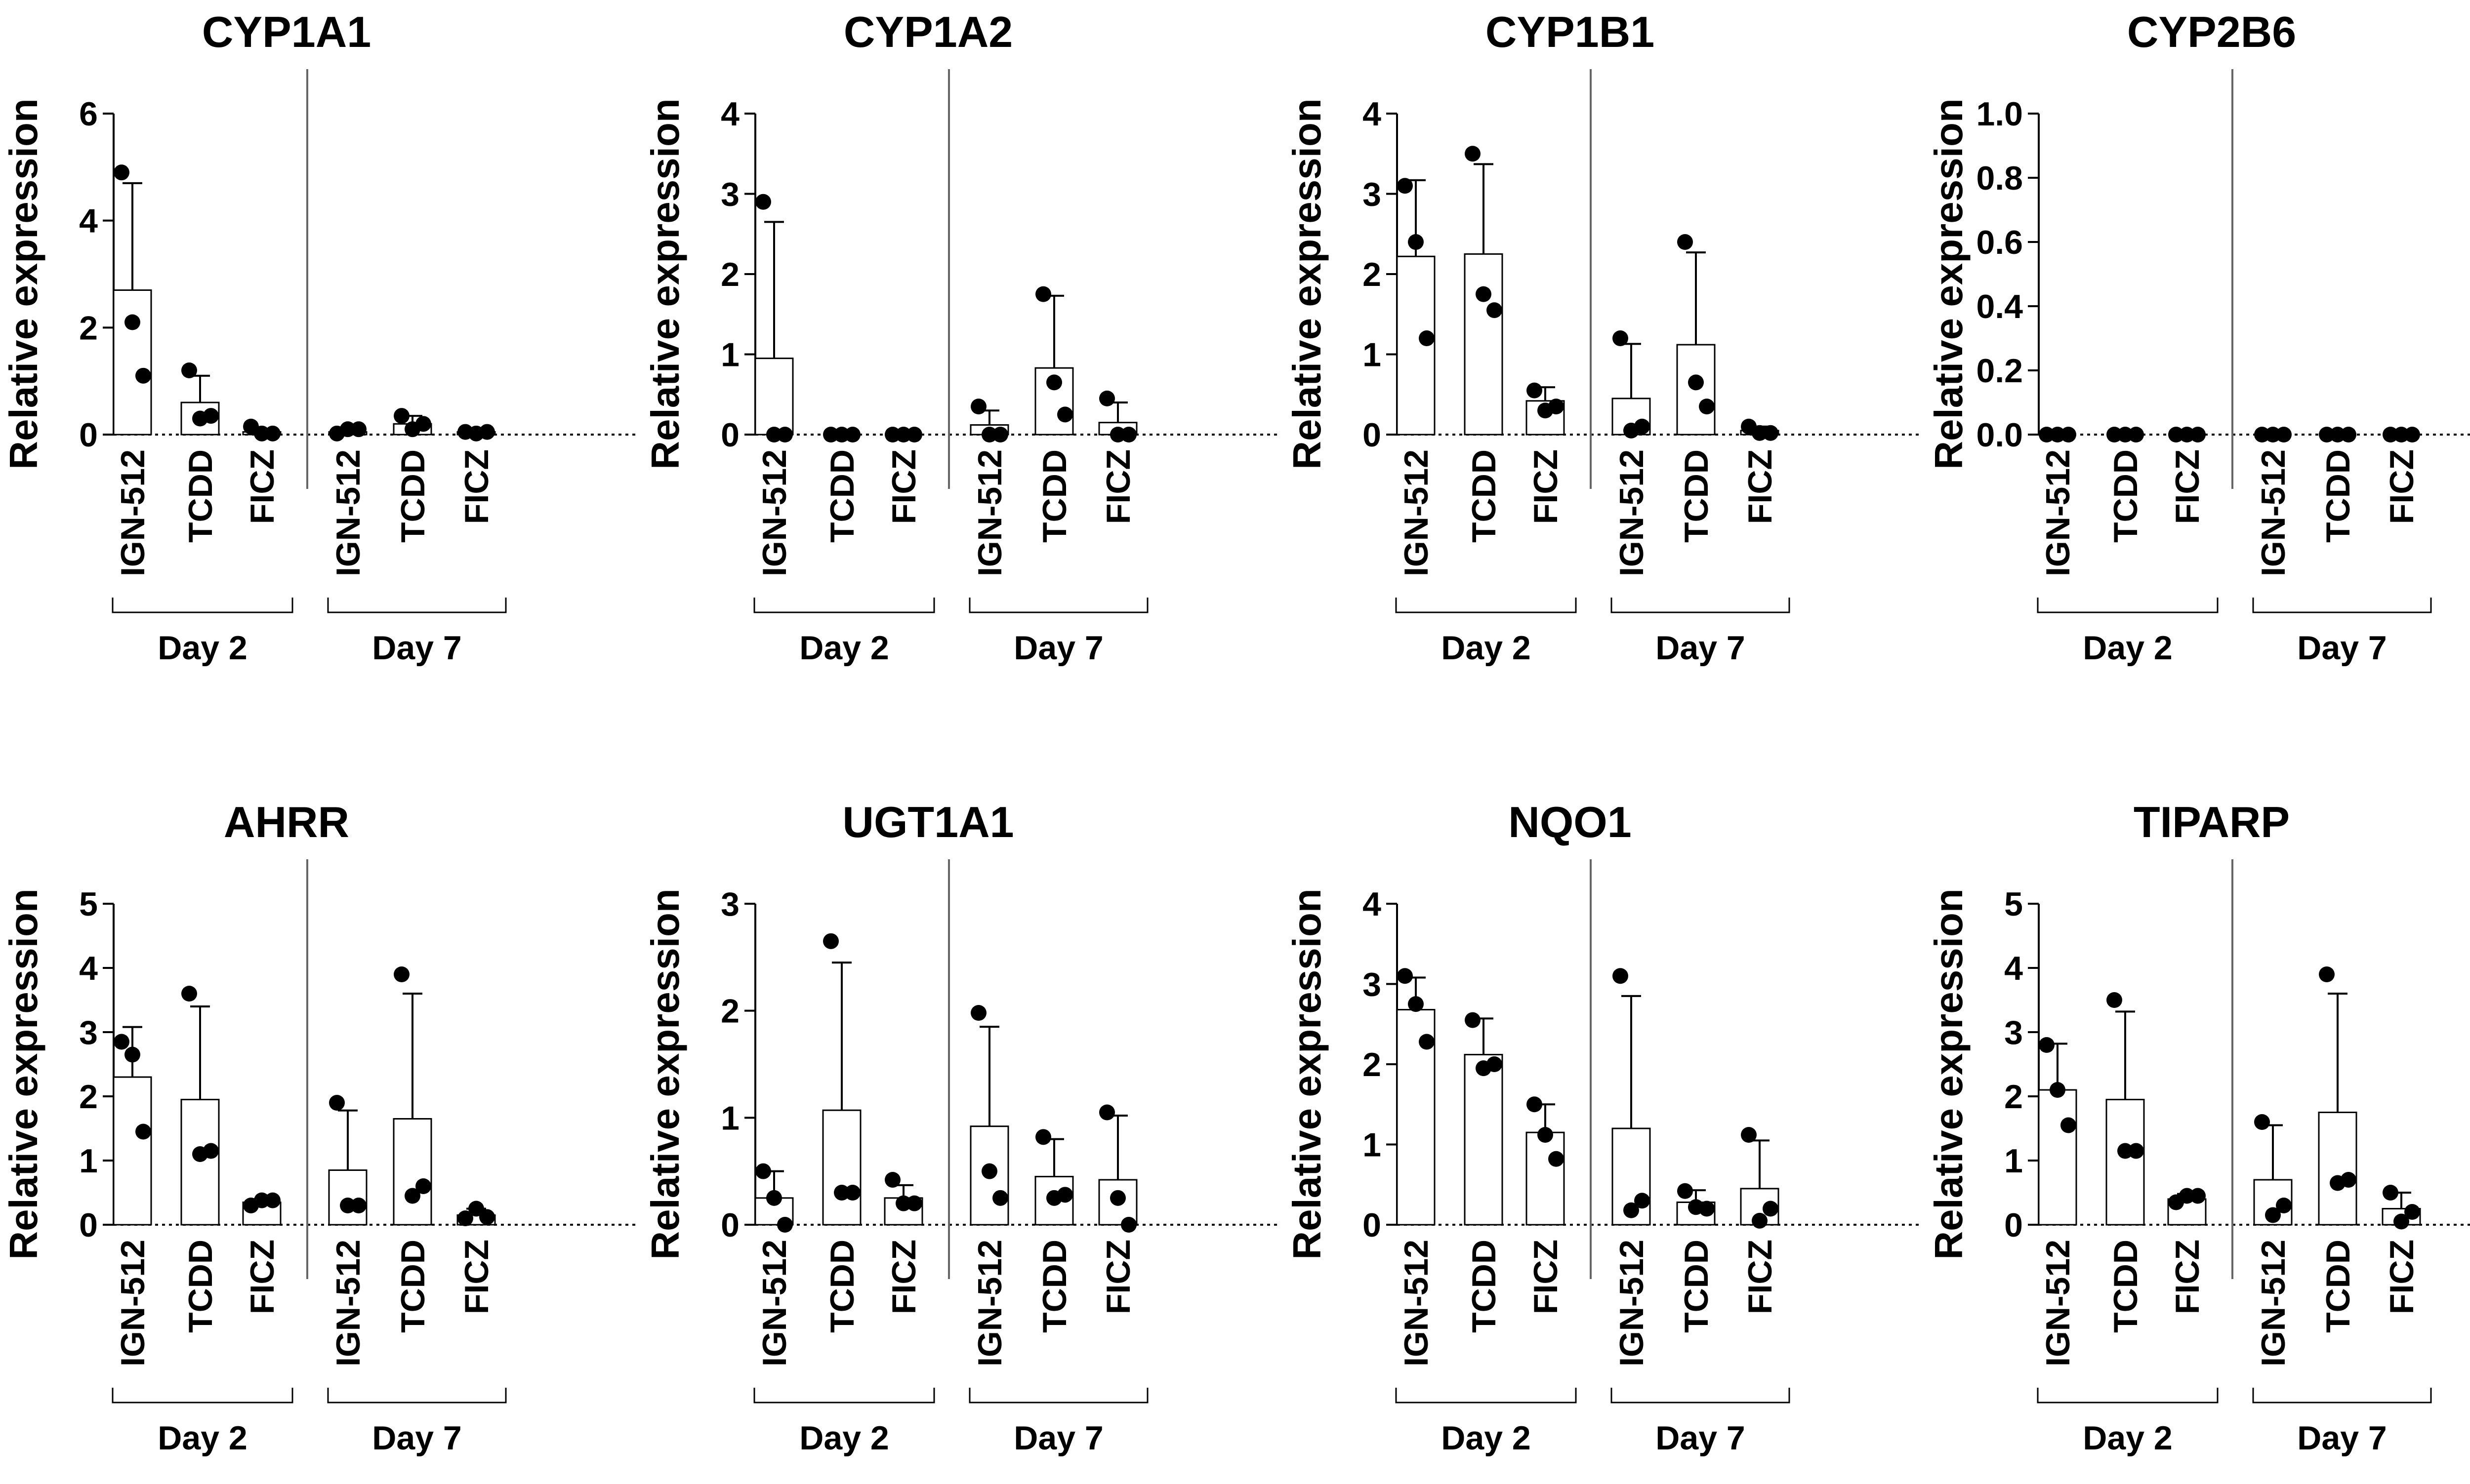 The width and height of the screenshot is (2470, 1484). I want to click on y-tick-label: 5, so click(88, 904).